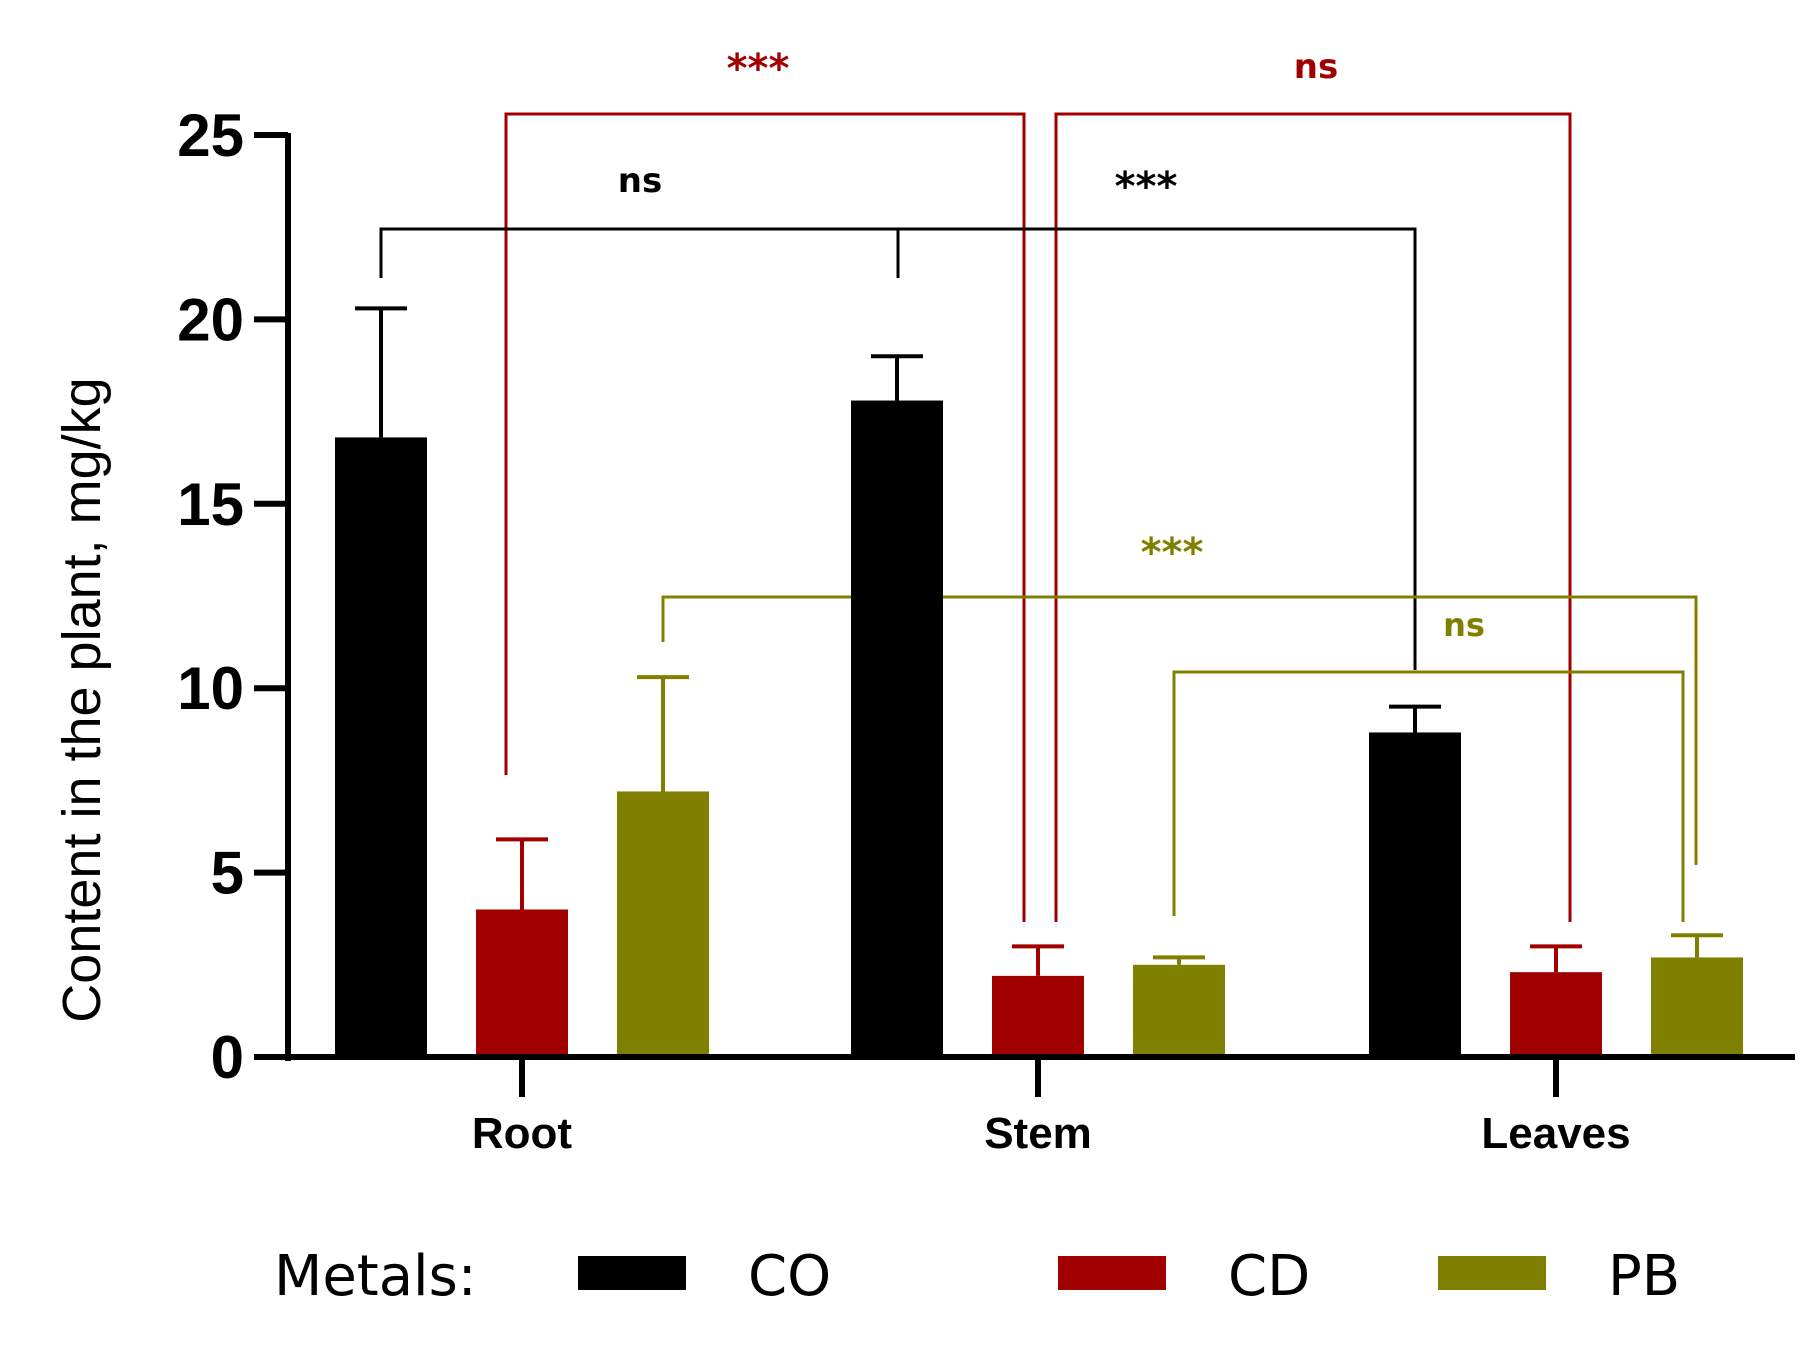 Image resolution: width=1814 pixels, height=1351 pixels. Describe the element at coordinates (639, 219) in the screenshot. I see `significance-bracket-co-root-stem: ns` at that location.